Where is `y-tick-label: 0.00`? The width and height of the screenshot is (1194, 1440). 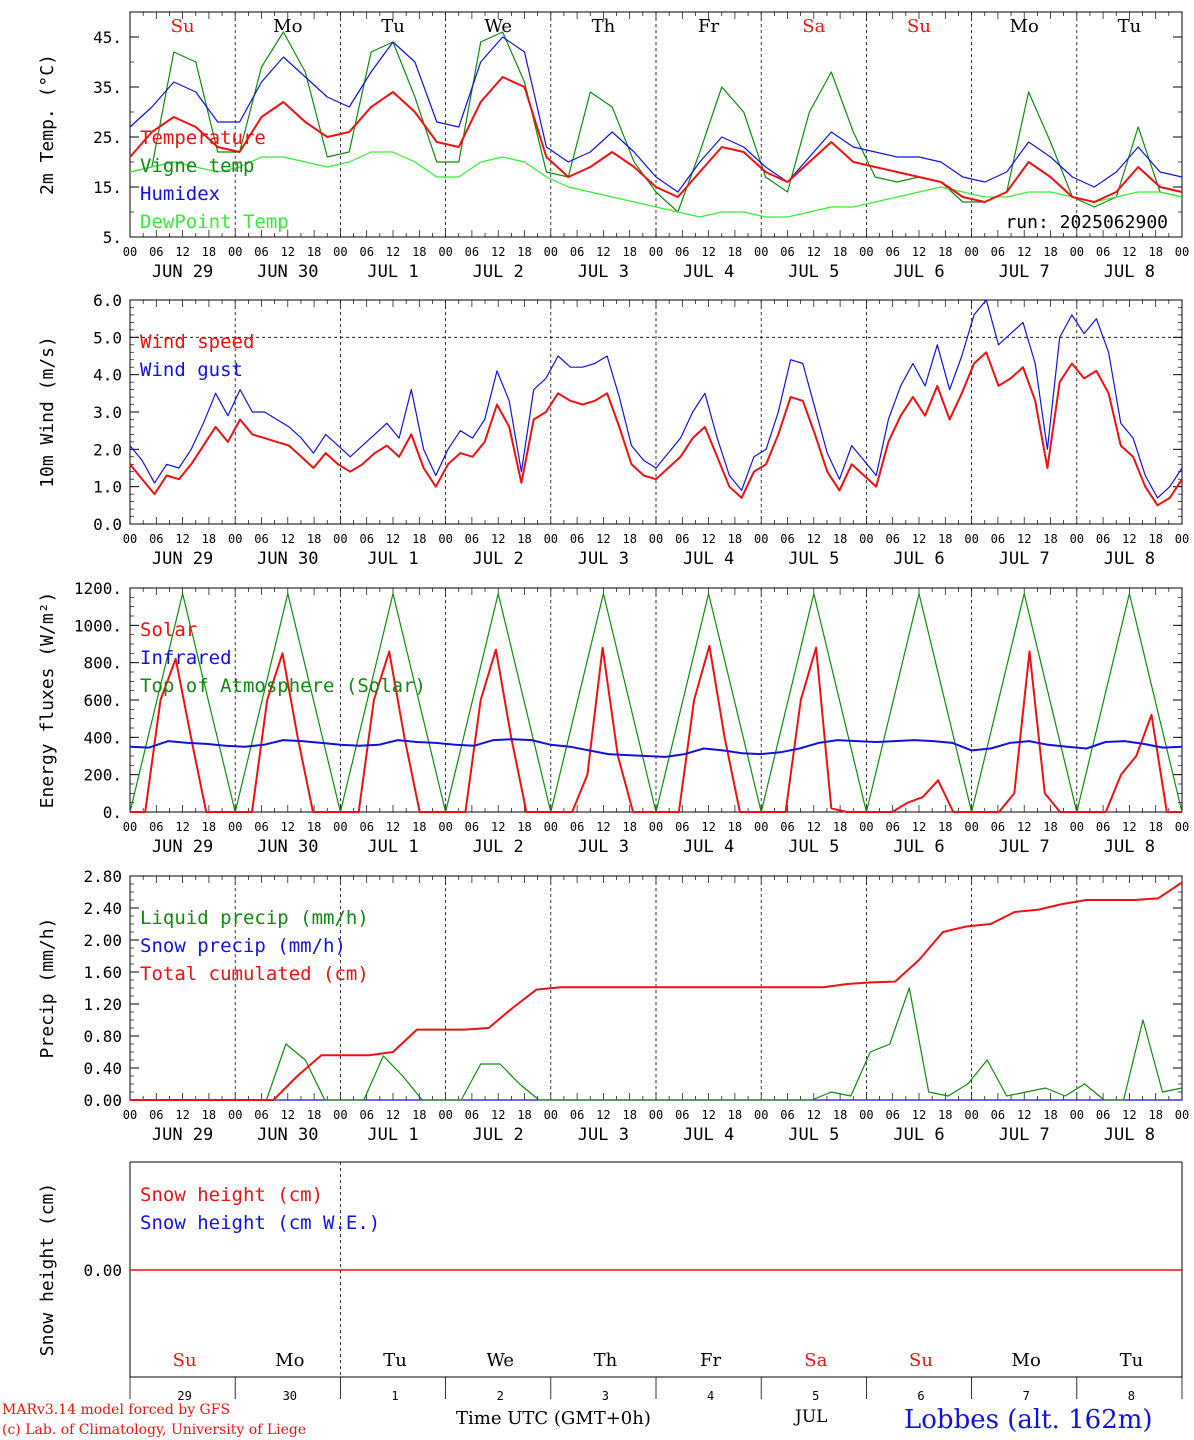 y-tick-label: 0.00 is located at coordinates (102, 1100).